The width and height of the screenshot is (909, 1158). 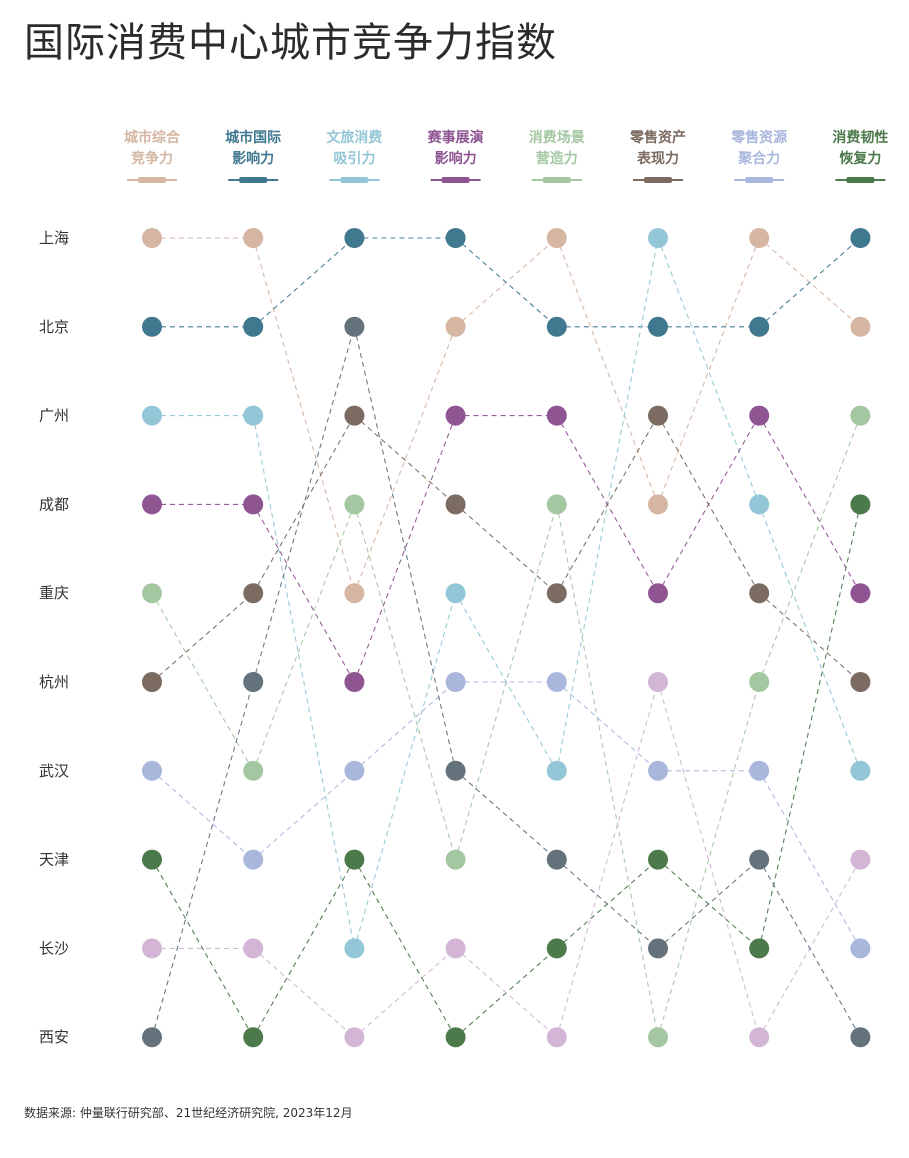 What do you see at coordinates (152, 137) in the screenshot?
I see `dimension-label: 城市综合` at bounding box center [152, 137].